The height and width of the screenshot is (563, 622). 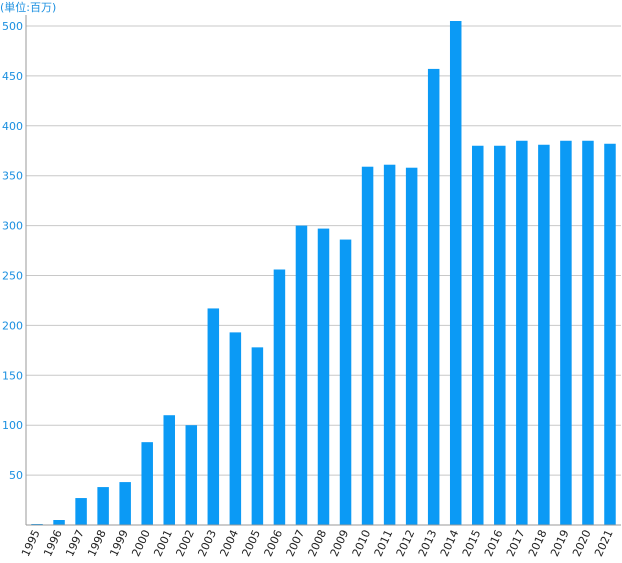 What do you see at coordinates (213, 416) in the screenshot?
I see `bar-2003` at bounding box center [213, 416].